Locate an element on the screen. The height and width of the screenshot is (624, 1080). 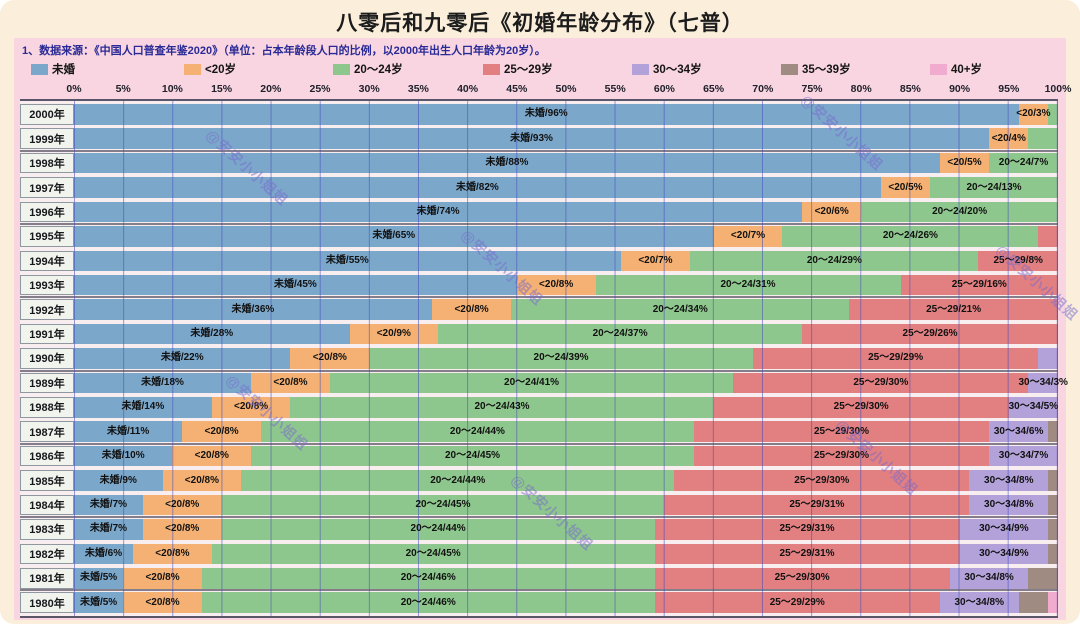
axis-tick: 10% is located at coordinates (172, 89).